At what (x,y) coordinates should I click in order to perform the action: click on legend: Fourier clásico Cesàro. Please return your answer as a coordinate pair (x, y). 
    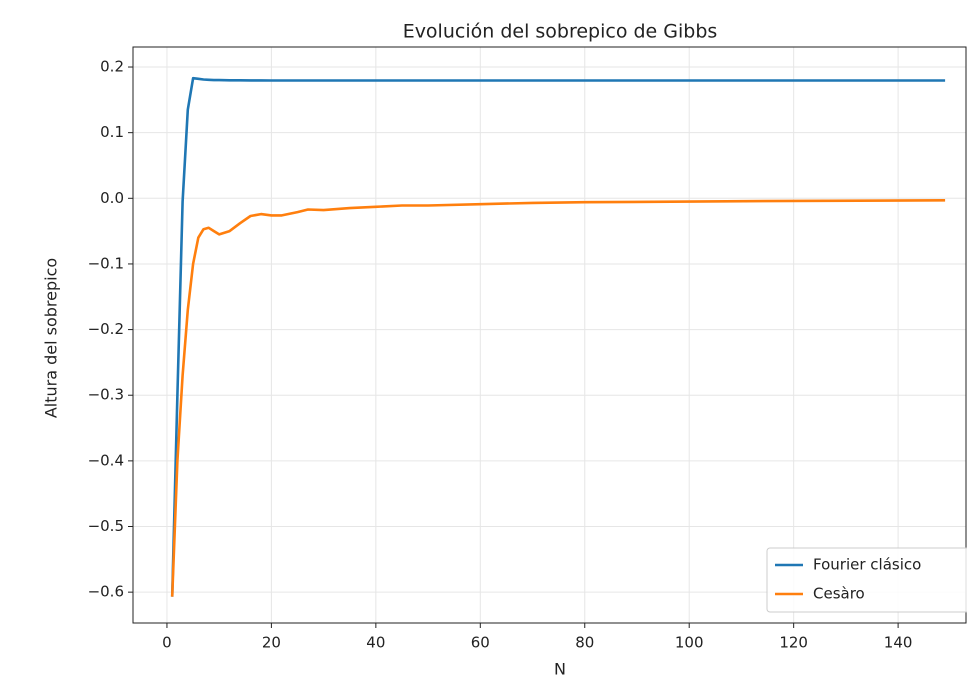
    Looking at the image, I should click on (866, 580).